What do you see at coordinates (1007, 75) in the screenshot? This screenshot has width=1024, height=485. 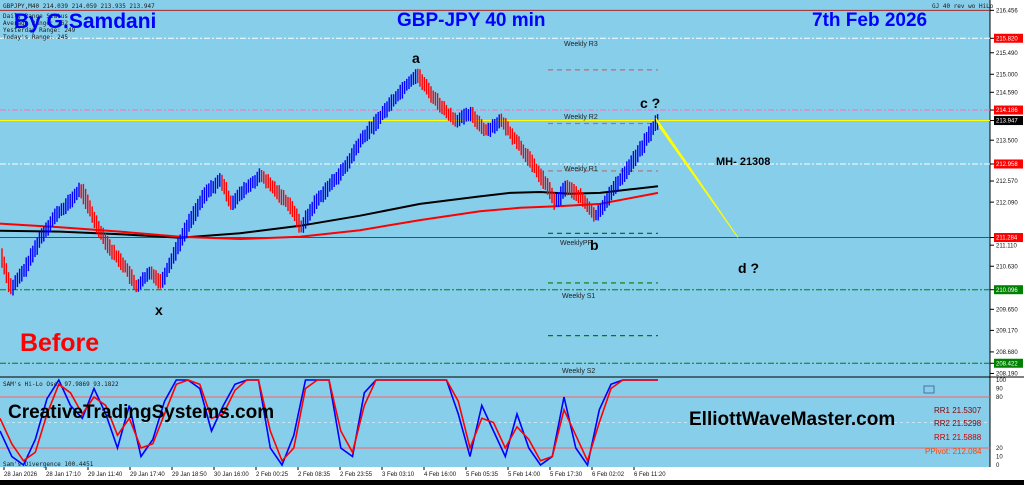 I see `price-tick-label-3: 215.000` at bounding box center [1007, 75].